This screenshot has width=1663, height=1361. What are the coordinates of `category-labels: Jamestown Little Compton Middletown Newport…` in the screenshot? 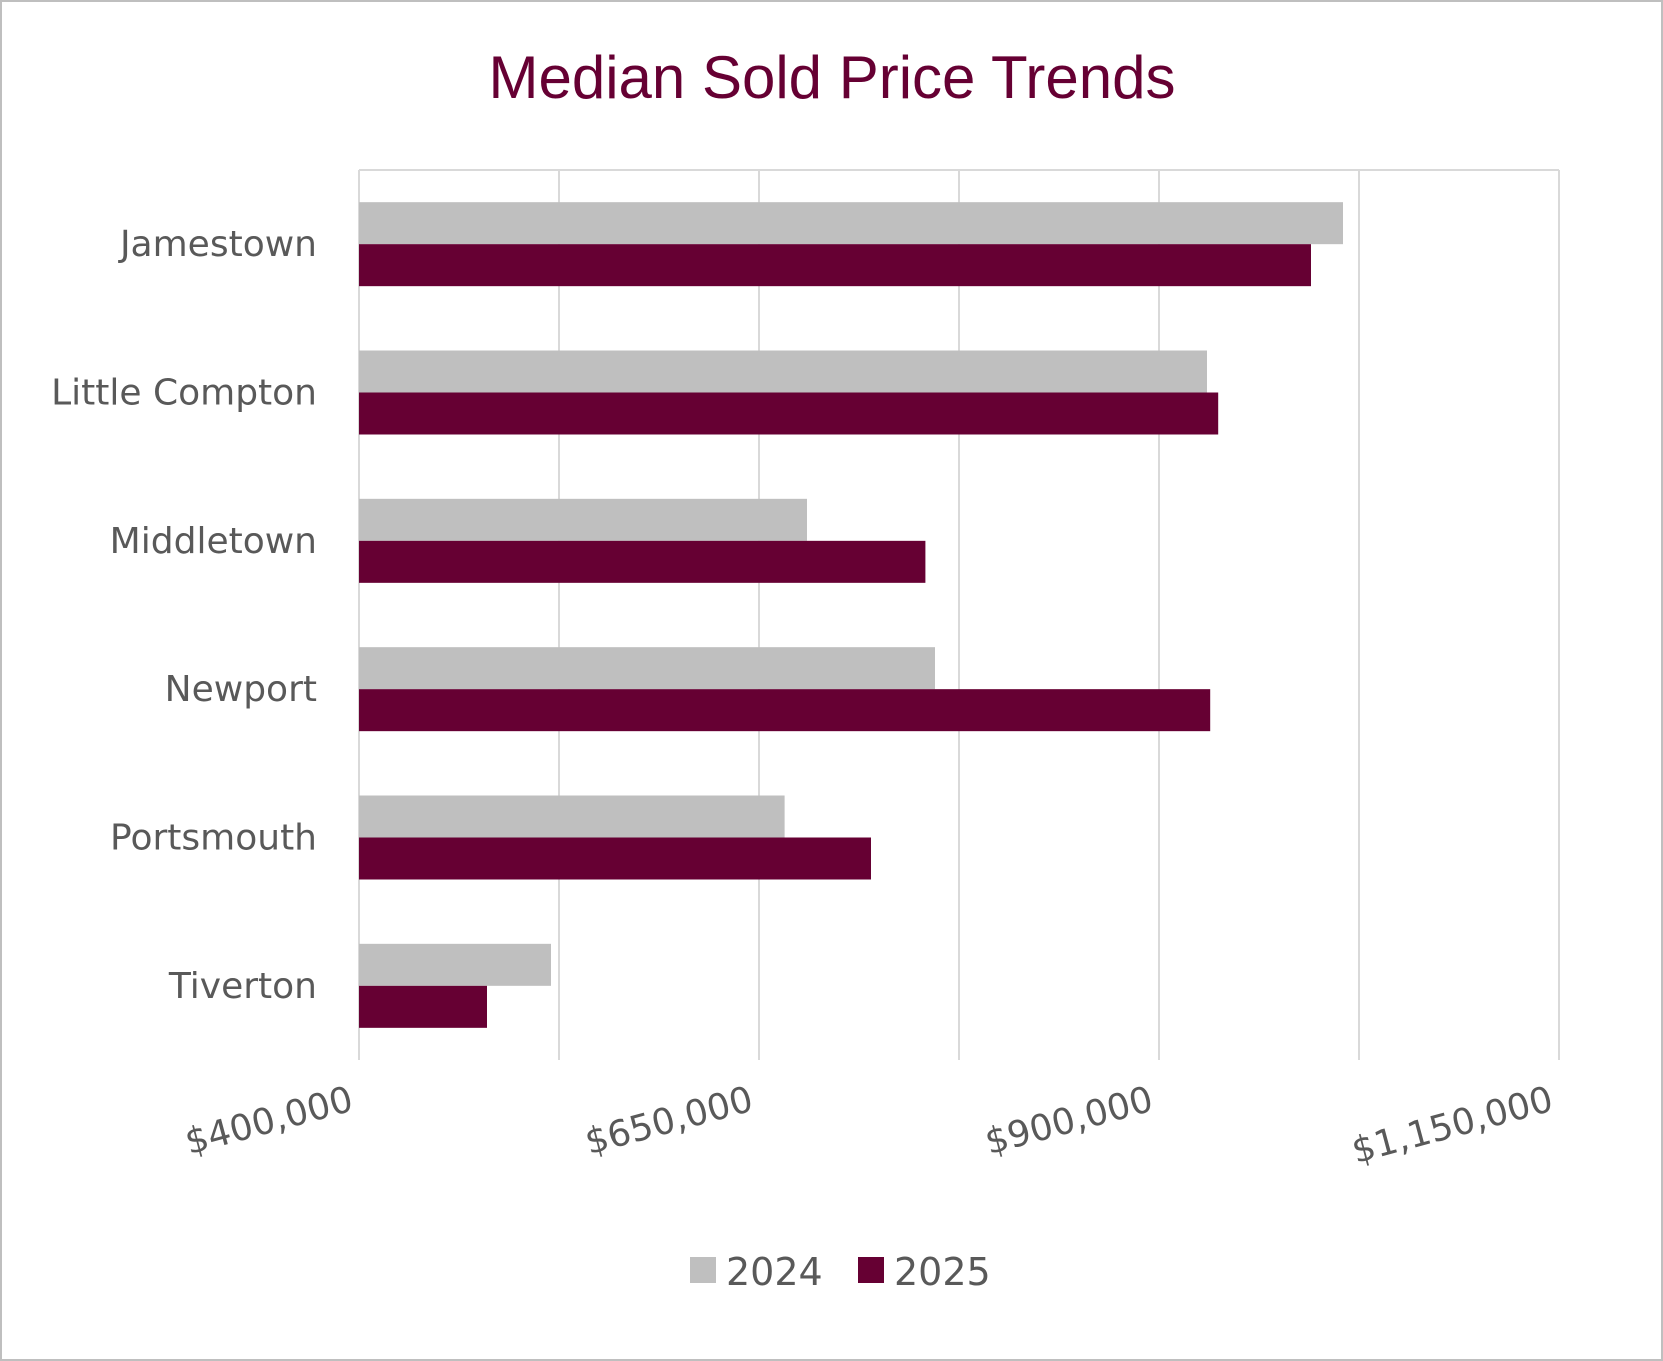 It's located at (184, 615).